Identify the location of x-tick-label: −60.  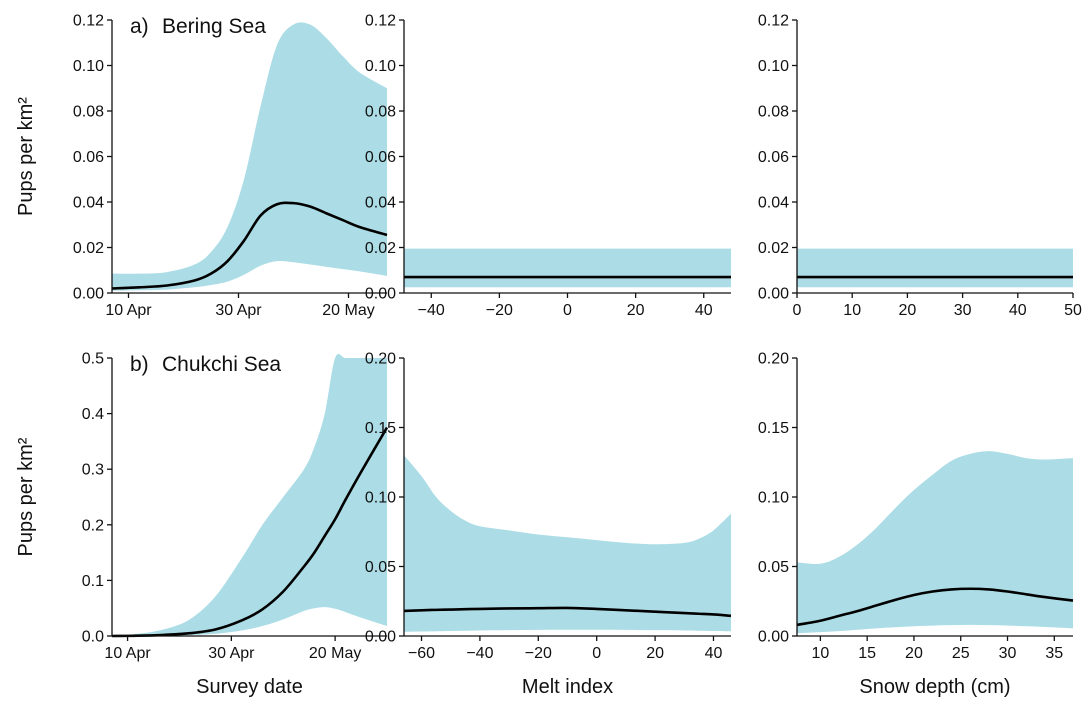
(421, 653).